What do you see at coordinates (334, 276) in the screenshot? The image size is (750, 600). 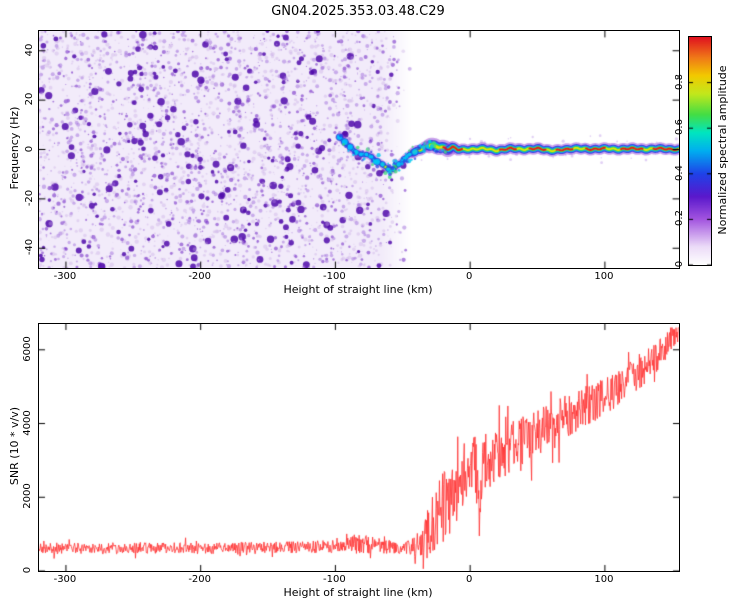 I see `spec-x-tick-label: -100` at bounding box center [334, 276].